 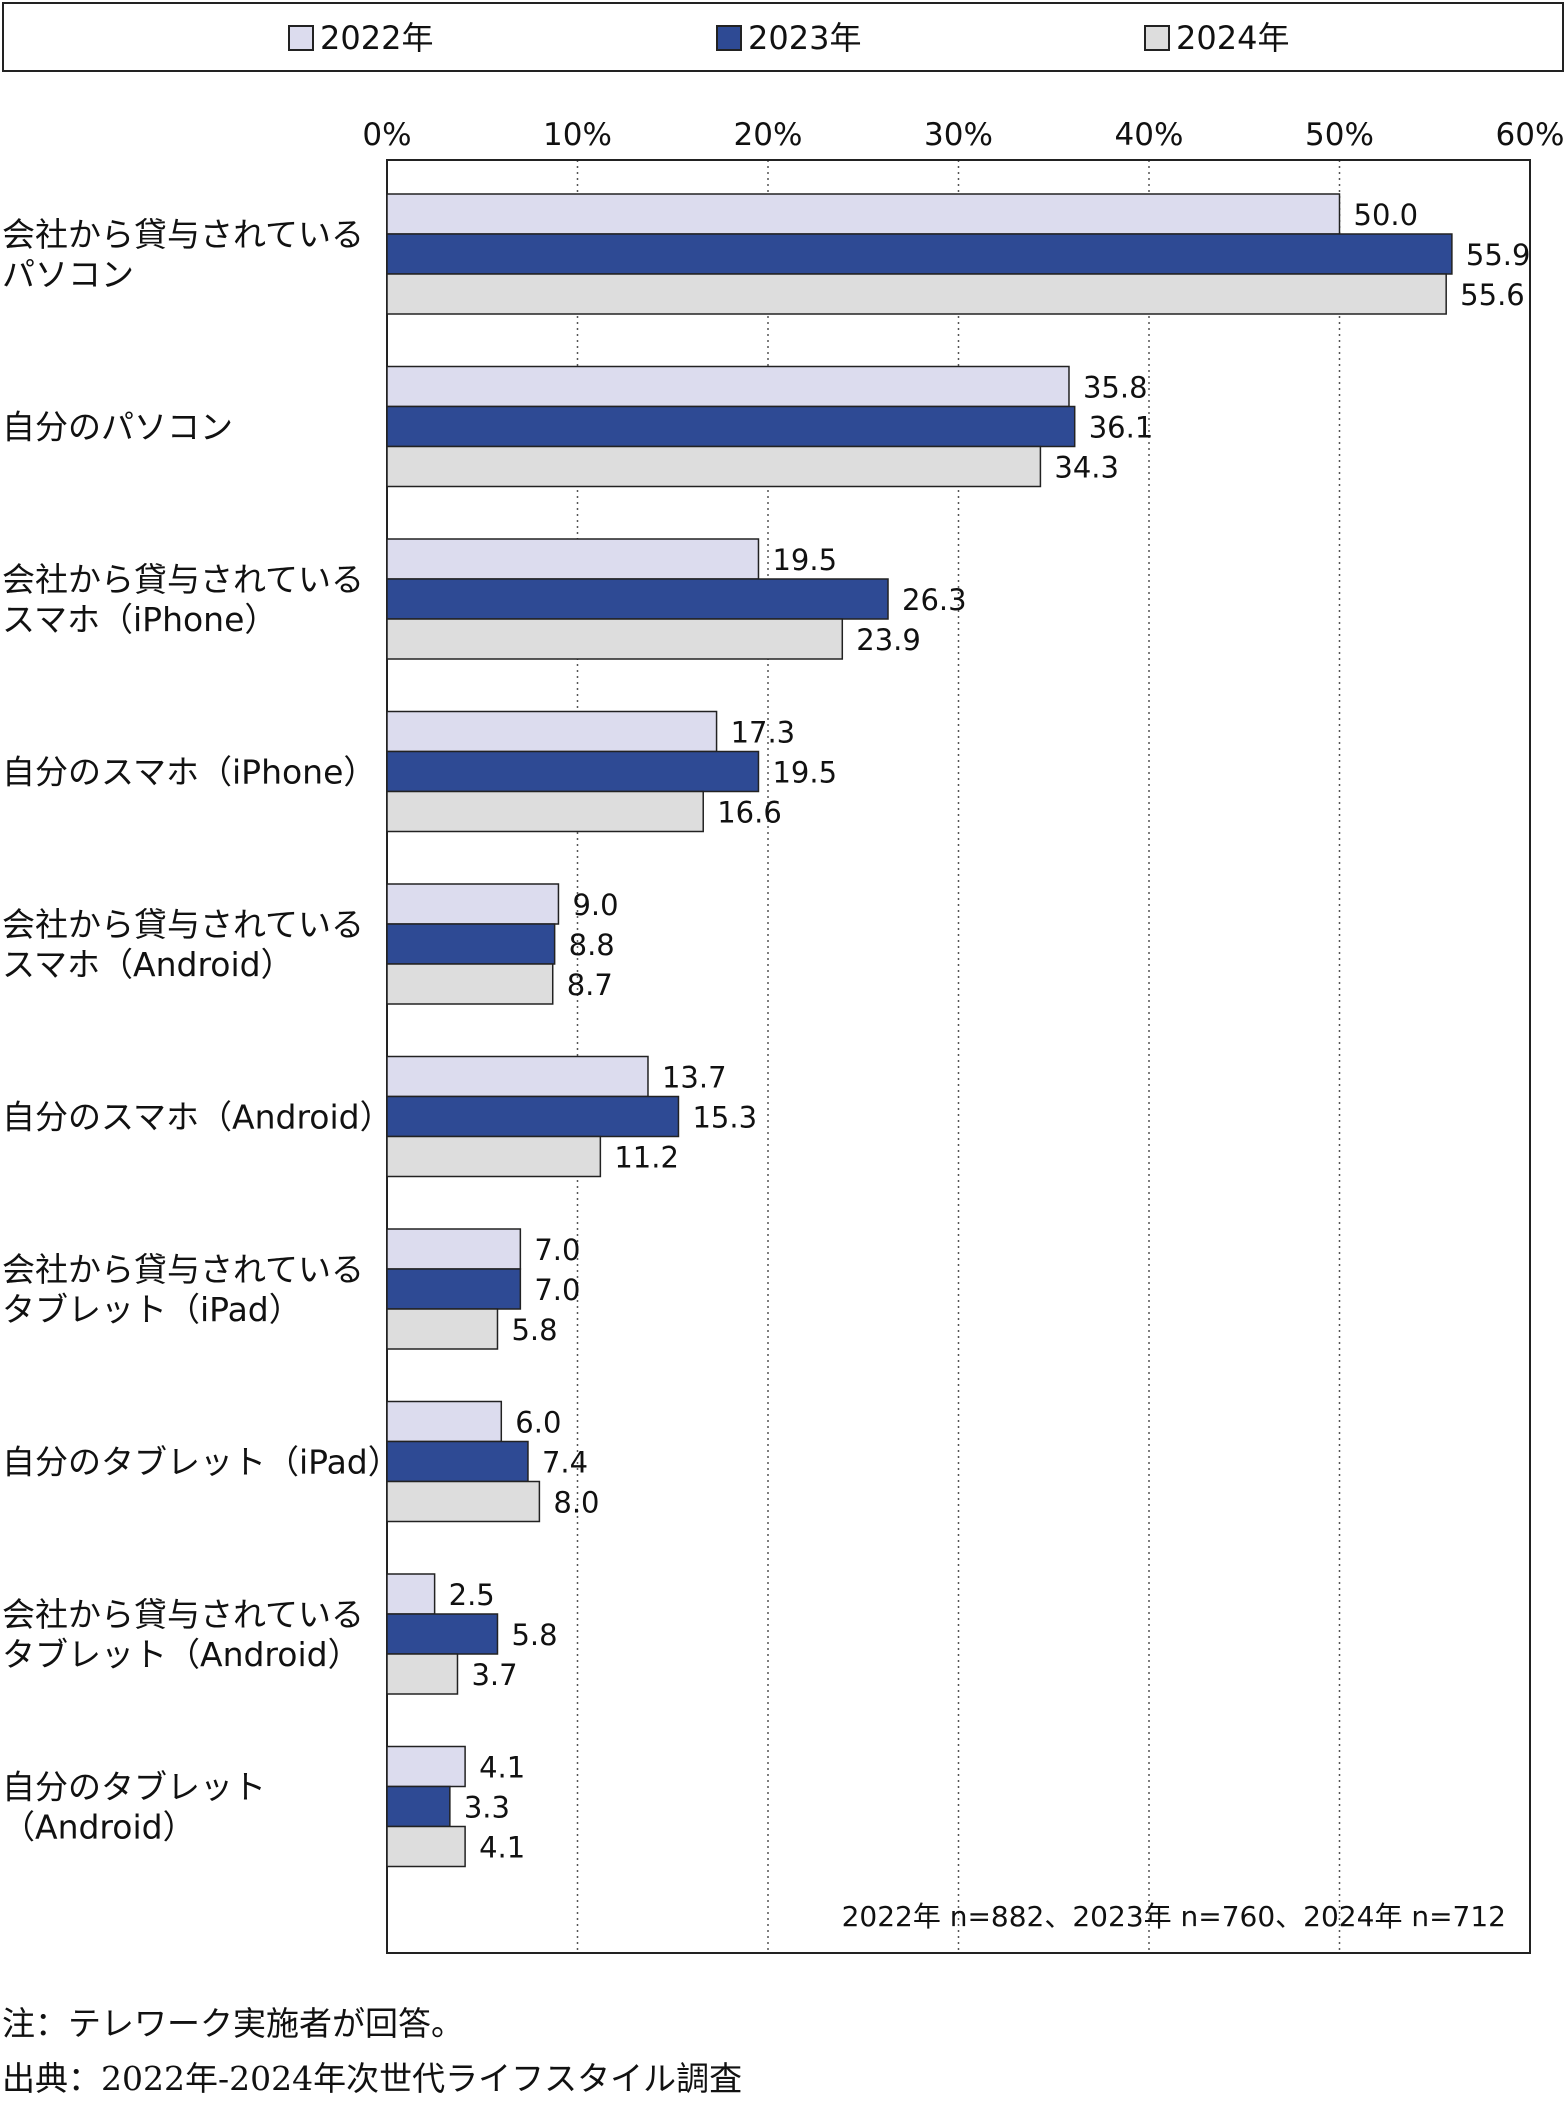 What do you see at coordinates (590, 985) in the screenshot?
I see `data-label: 8.7` at bounding box center [590, 985].